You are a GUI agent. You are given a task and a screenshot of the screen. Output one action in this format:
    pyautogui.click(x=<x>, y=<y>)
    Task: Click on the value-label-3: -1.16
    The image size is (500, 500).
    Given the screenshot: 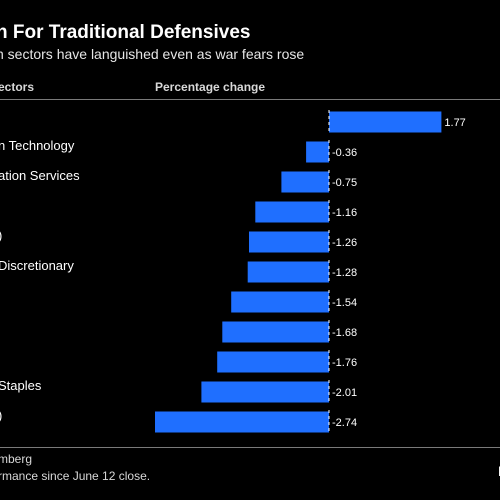 What is the action you would take?
    pyautogui.click(x=344, y=213)
    